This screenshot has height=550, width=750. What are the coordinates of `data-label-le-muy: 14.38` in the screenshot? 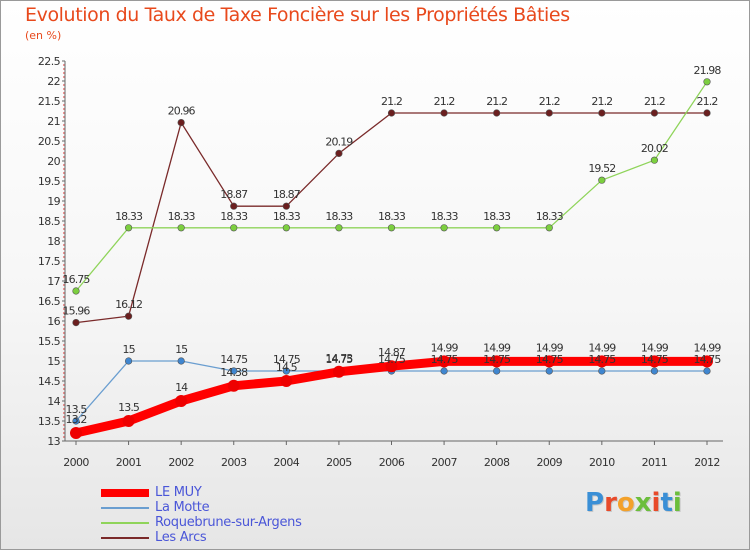 It's located at (234, 372).